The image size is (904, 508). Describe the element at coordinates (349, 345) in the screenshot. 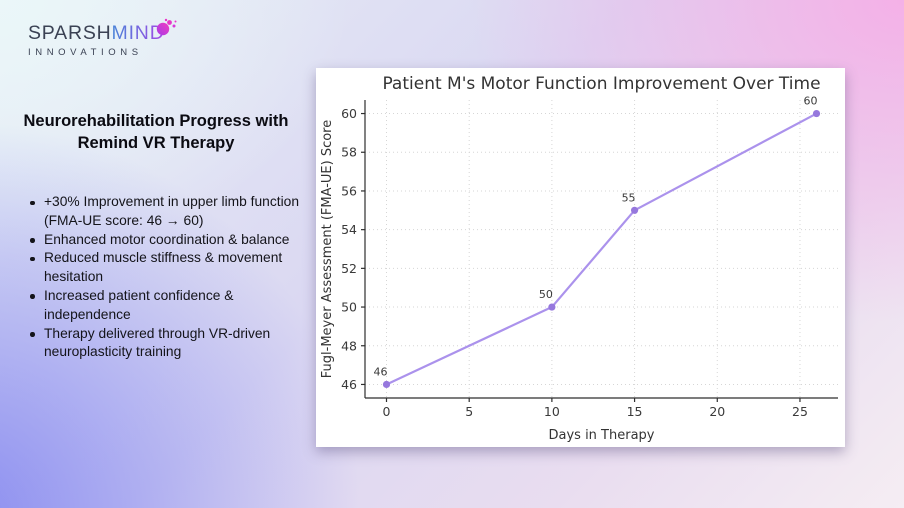

I see `svg-text: 48` at that location.